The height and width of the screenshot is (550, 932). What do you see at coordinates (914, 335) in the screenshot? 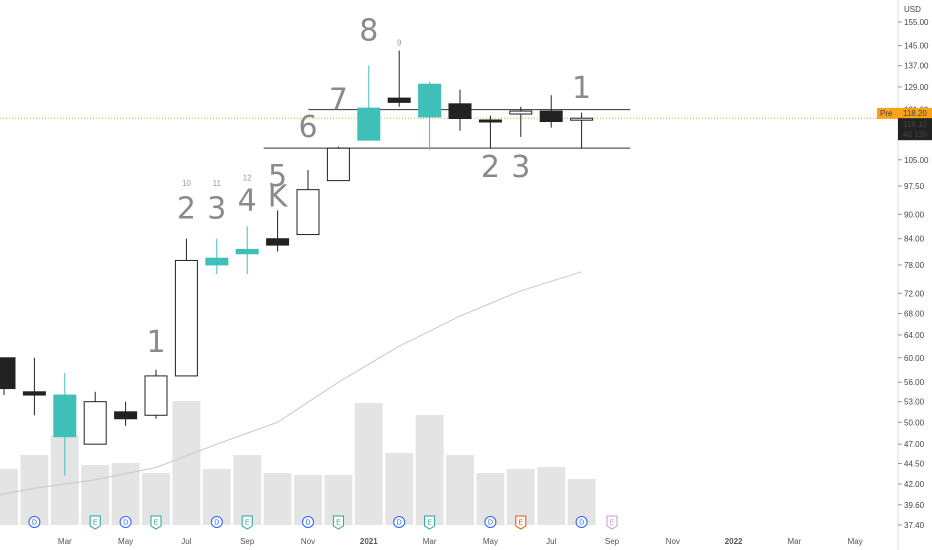
I see `price-tick-label: 64.00` at bounding box center [914, 335].